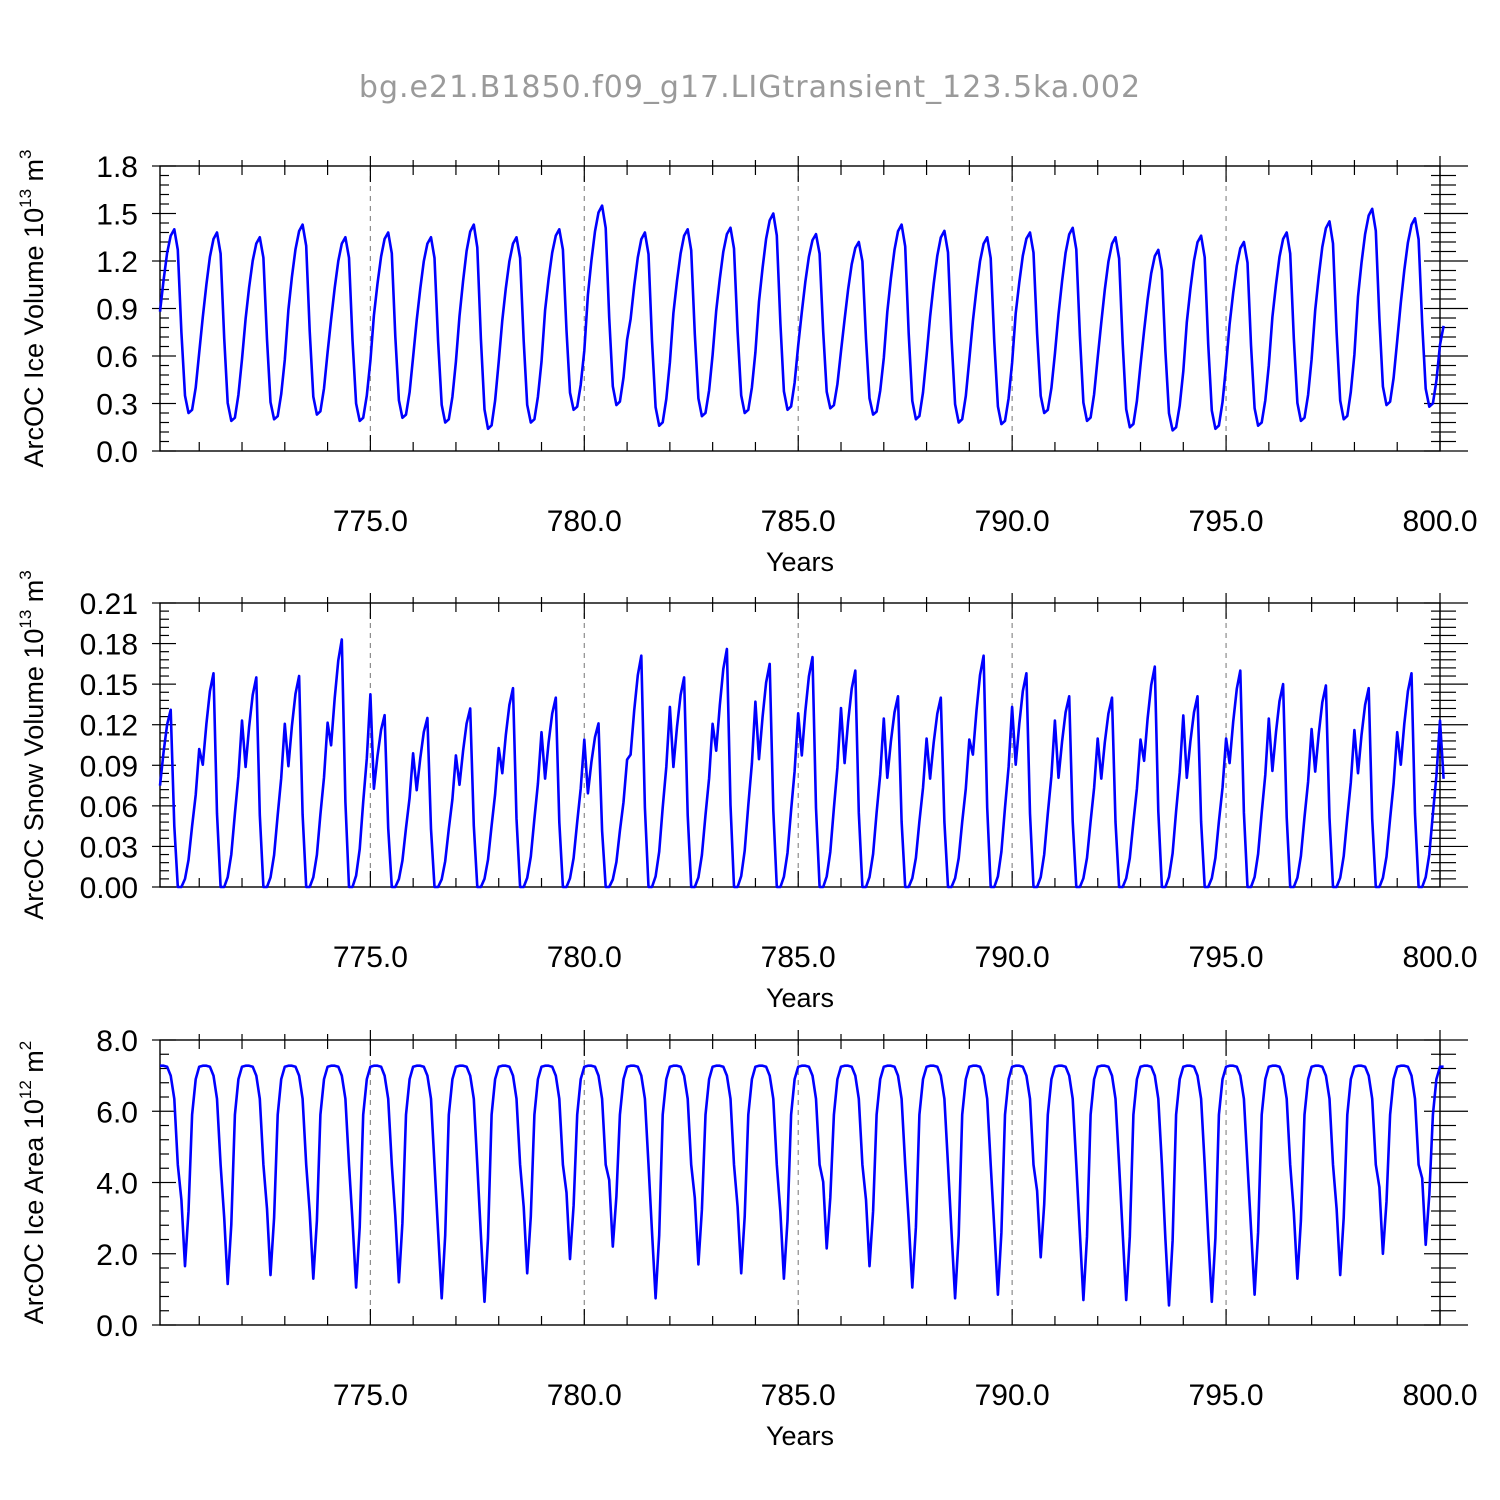  Describe the element at coordinates (109, 645) in the screenshot. I see `y-tick-label-snow-volume: 0.18` at that location.